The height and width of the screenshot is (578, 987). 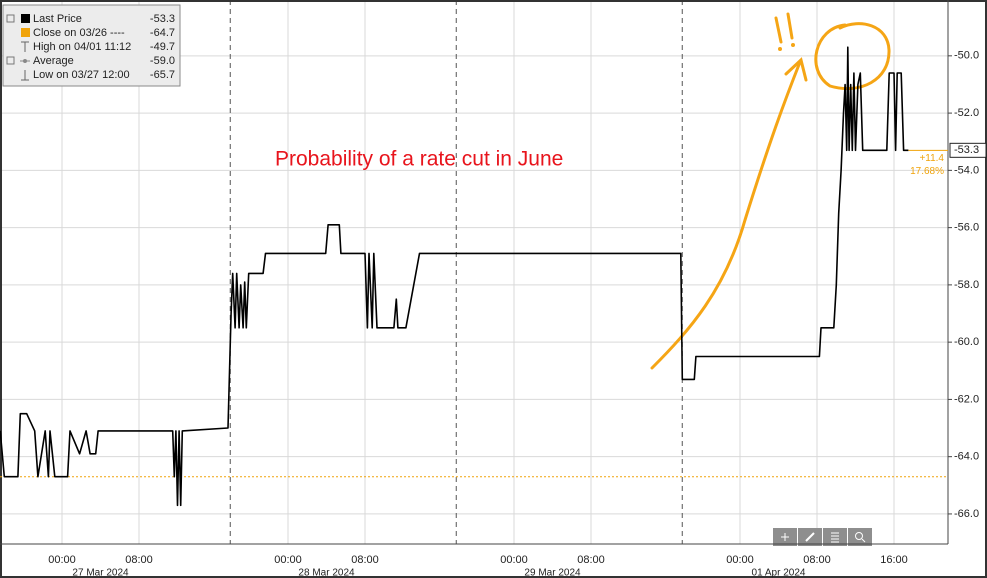 What do you see at coordinates (966, 228) in the screenshot?
I see `y-tick-label: -56.0` at bounding box center [966, 228].